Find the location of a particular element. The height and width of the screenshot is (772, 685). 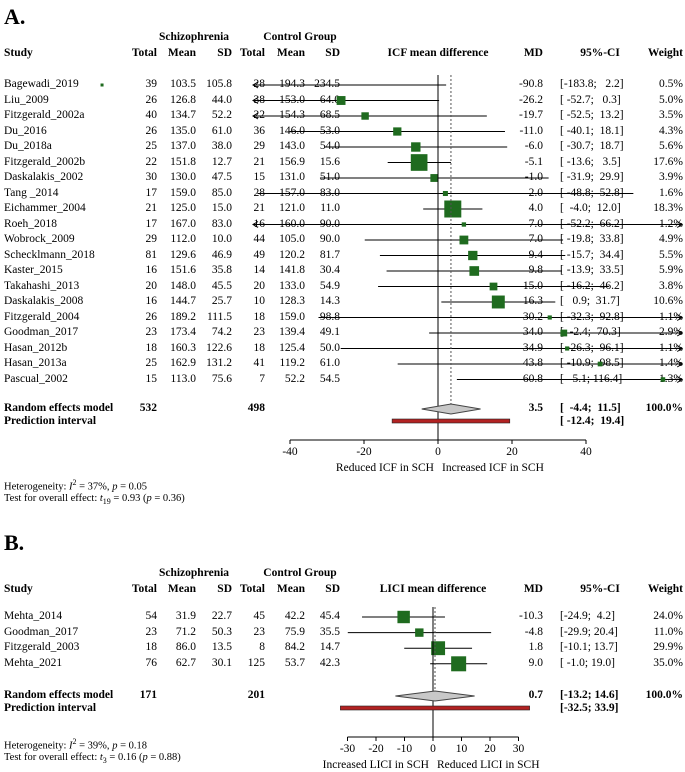

sd-2: 68.5 is located at coordinates (329, 115).